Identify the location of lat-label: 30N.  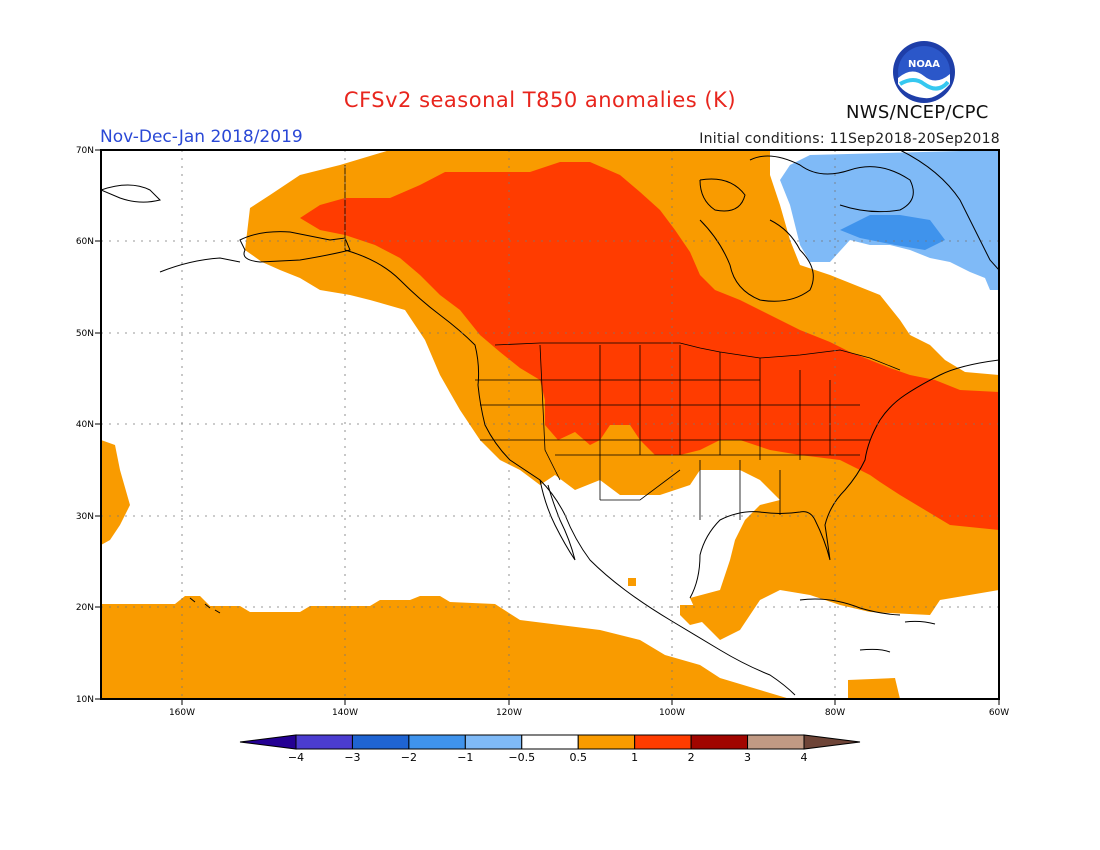
(85, 517).